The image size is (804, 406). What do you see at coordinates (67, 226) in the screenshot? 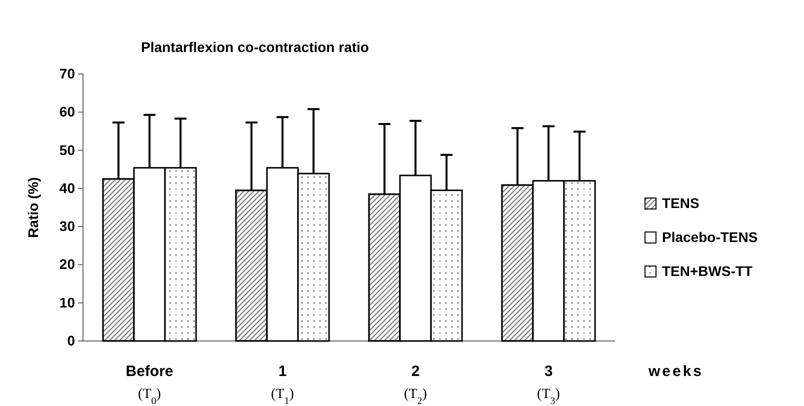
I see `y-tick-label: 30` at bounding box center [67, 226].